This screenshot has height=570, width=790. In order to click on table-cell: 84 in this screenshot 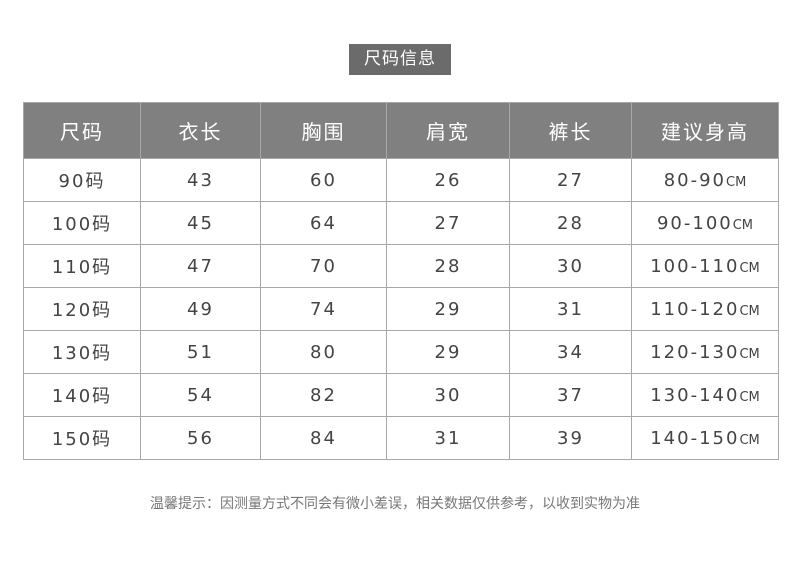, I will do `click(323, 438)`.